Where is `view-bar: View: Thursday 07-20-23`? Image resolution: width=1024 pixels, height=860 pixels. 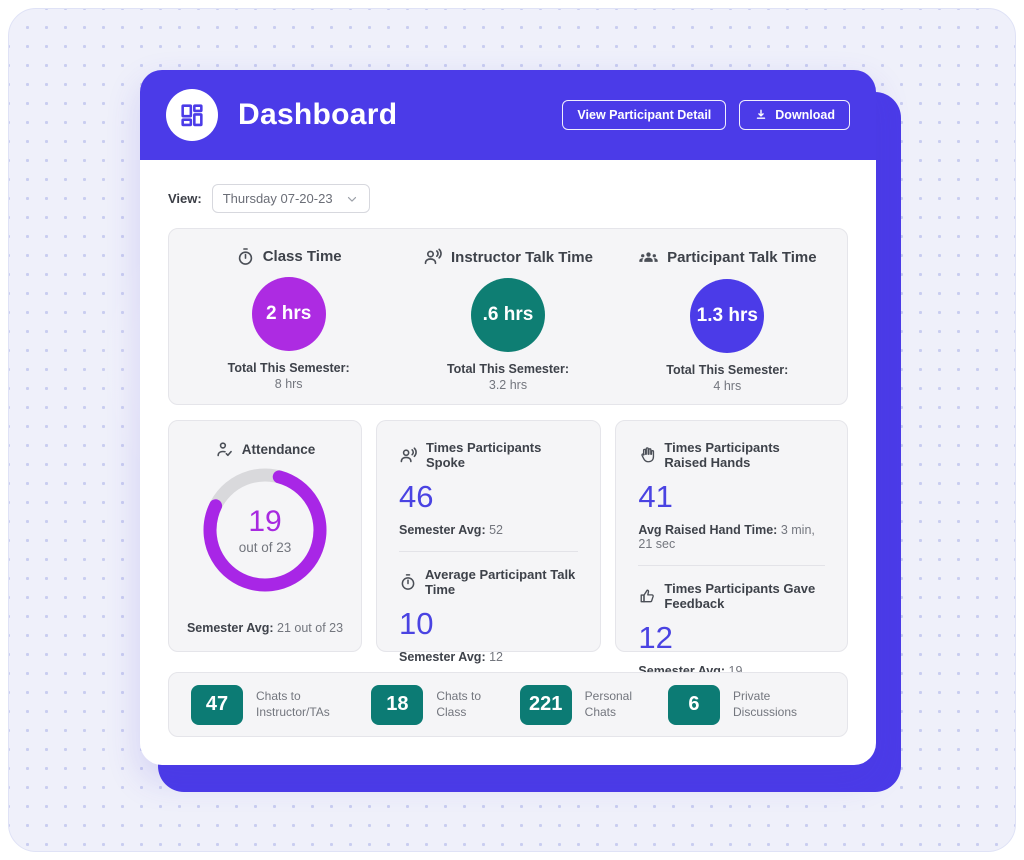 view-bar: View: Thursday 07-20-23 is located at coordinates (508, 198).